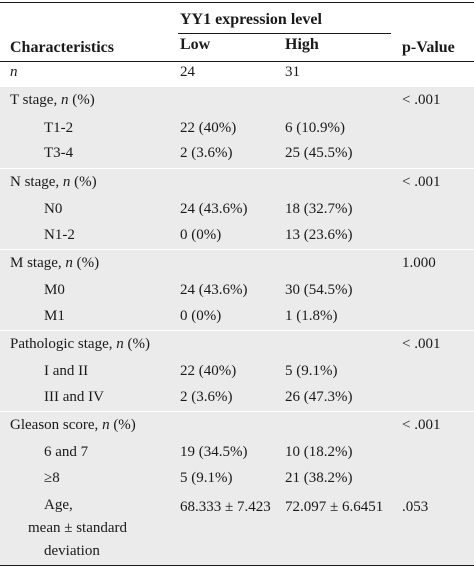  I want to click on cell-high: 10 (18.2%), so click(319, 452).